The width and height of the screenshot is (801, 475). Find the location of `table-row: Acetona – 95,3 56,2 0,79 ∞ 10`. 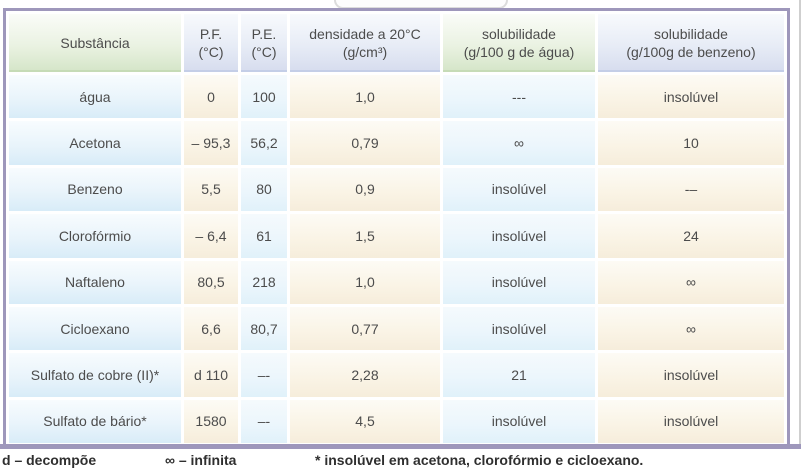

table-row: Acetona – 95,3 56,2 0,79 ∞ 10 is located at coordinates (396, 143).